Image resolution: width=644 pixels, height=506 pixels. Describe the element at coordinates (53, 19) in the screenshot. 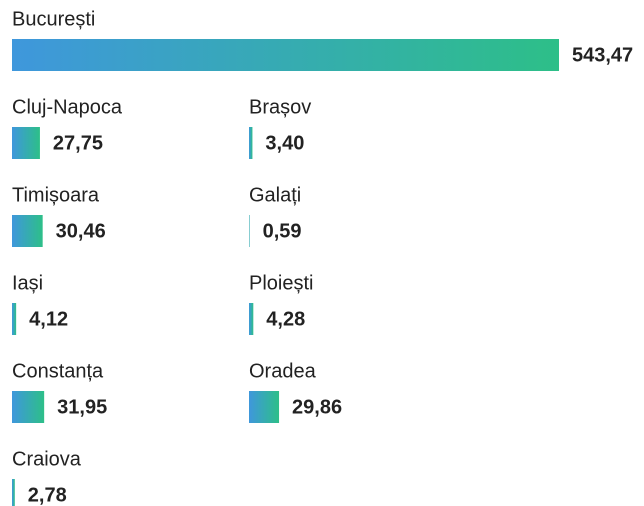

I see `city-label: București` at that location.